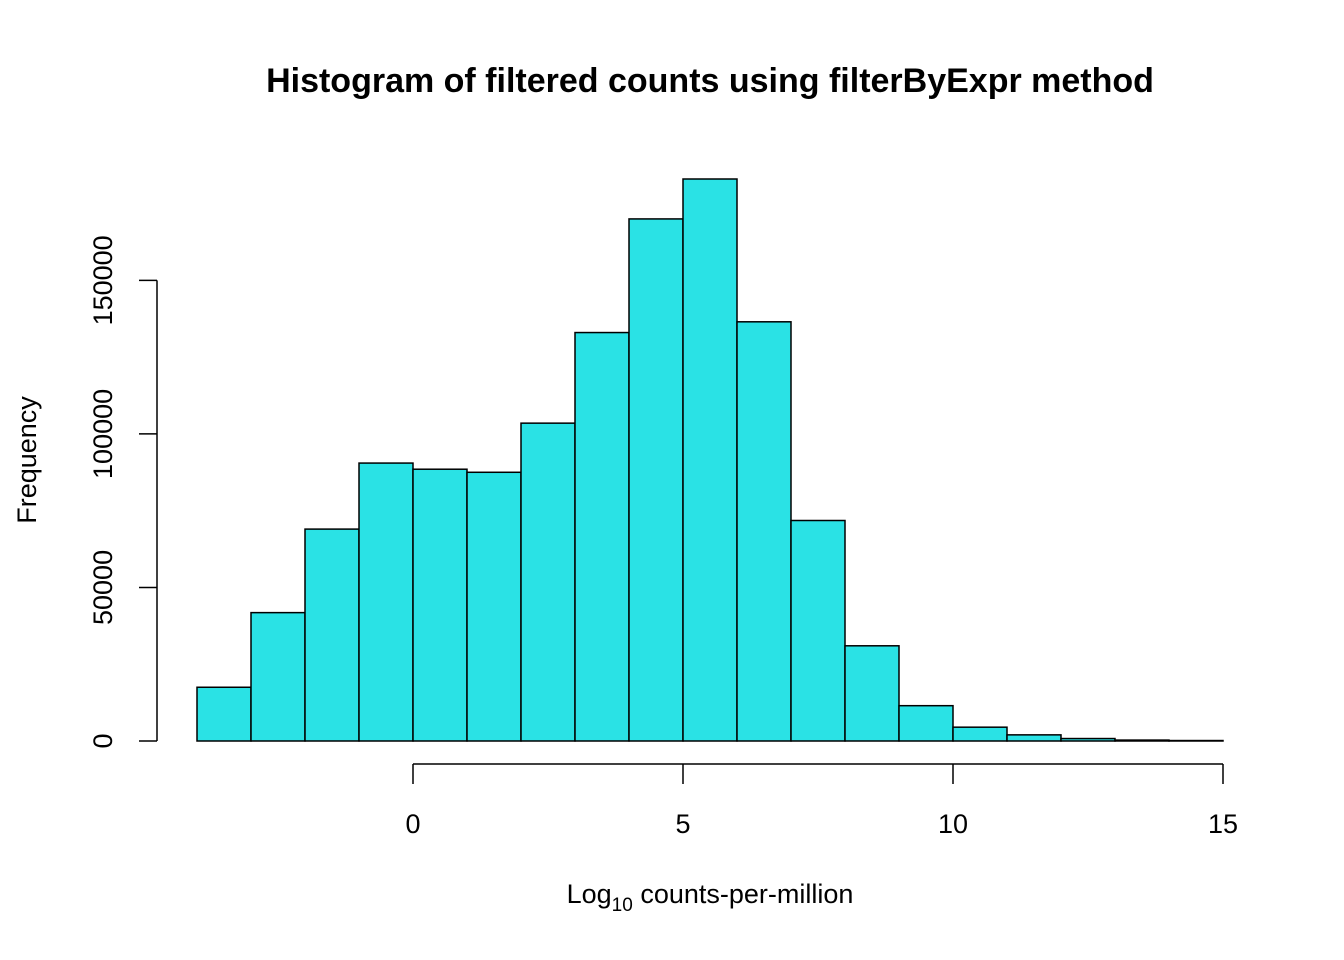 This screenshot has height=960, width=1344. I want to click on x-axis-label-rest: counts-per-million, so click(743, 894).